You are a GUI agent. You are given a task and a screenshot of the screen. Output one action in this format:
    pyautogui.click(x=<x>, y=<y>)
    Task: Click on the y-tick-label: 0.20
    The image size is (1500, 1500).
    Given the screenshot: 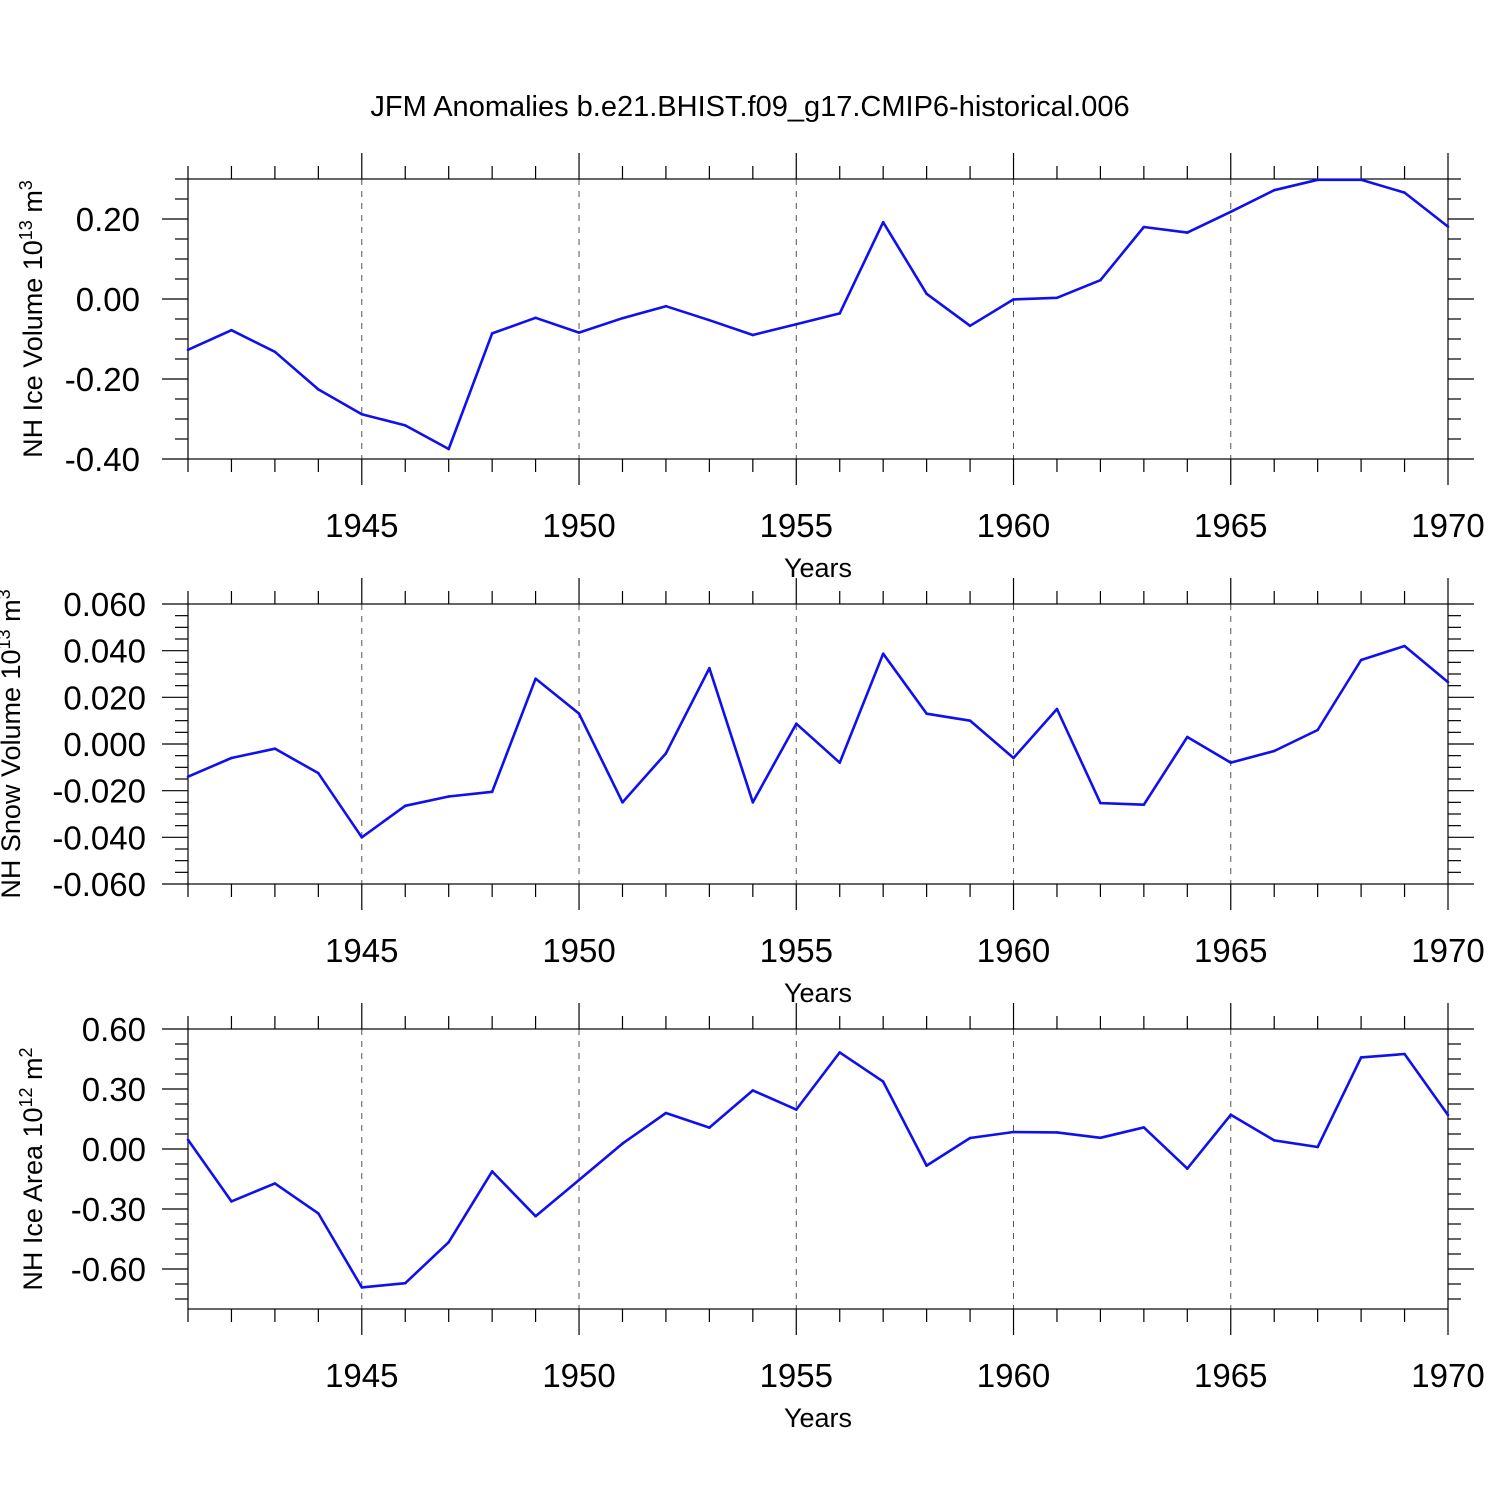 What is the action you would take?
    pyautogui.click(x=108, y=219)
    